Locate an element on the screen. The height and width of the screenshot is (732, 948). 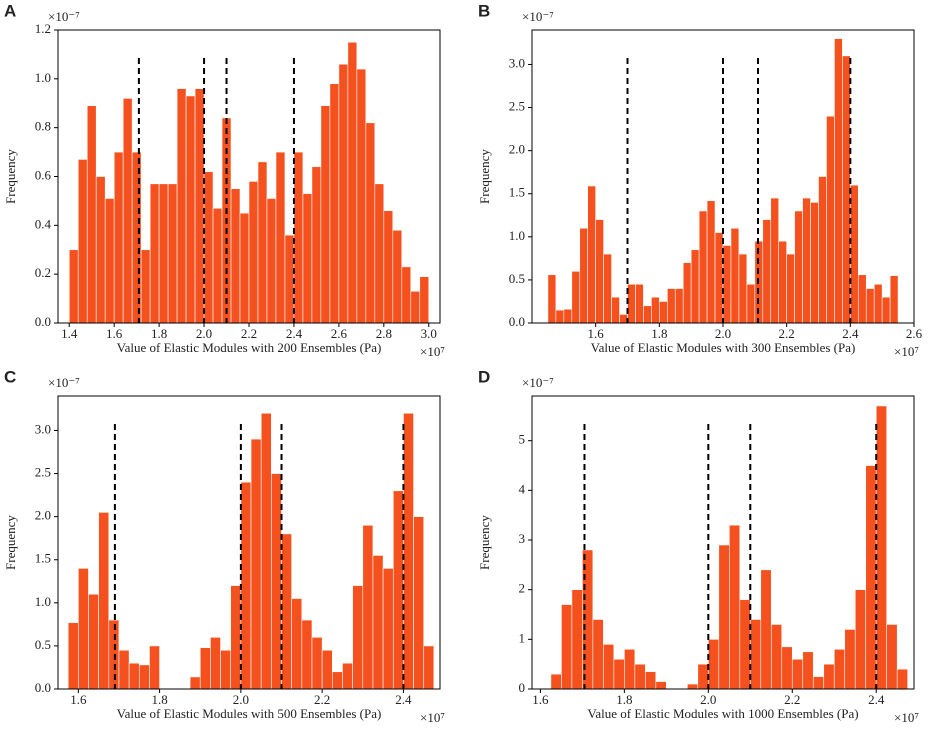
y-tick-label: 4 is located at coordinates (522, 488).